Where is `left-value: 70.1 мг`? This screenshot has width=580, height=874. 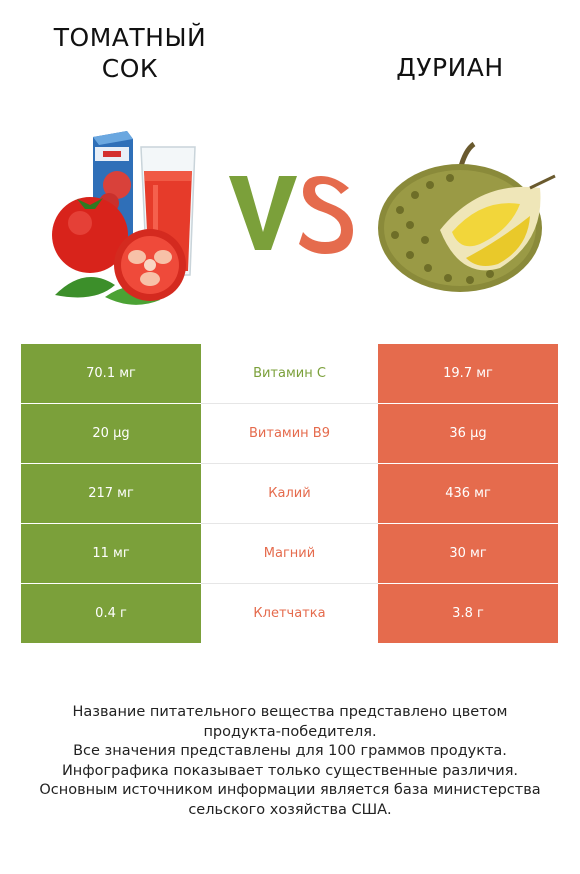
left-value: 70.1 мг is located at coordinates (111, 373).